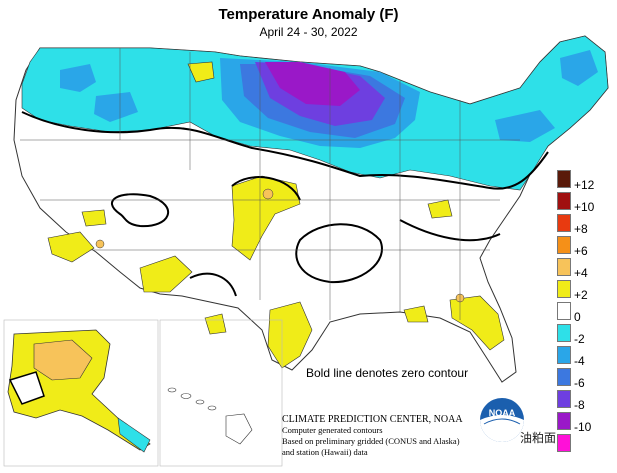  Describe the element at coordinates (308, 32) in the screenshot. I see `map-subtitle: April 24 - 30, 2022` at that location.